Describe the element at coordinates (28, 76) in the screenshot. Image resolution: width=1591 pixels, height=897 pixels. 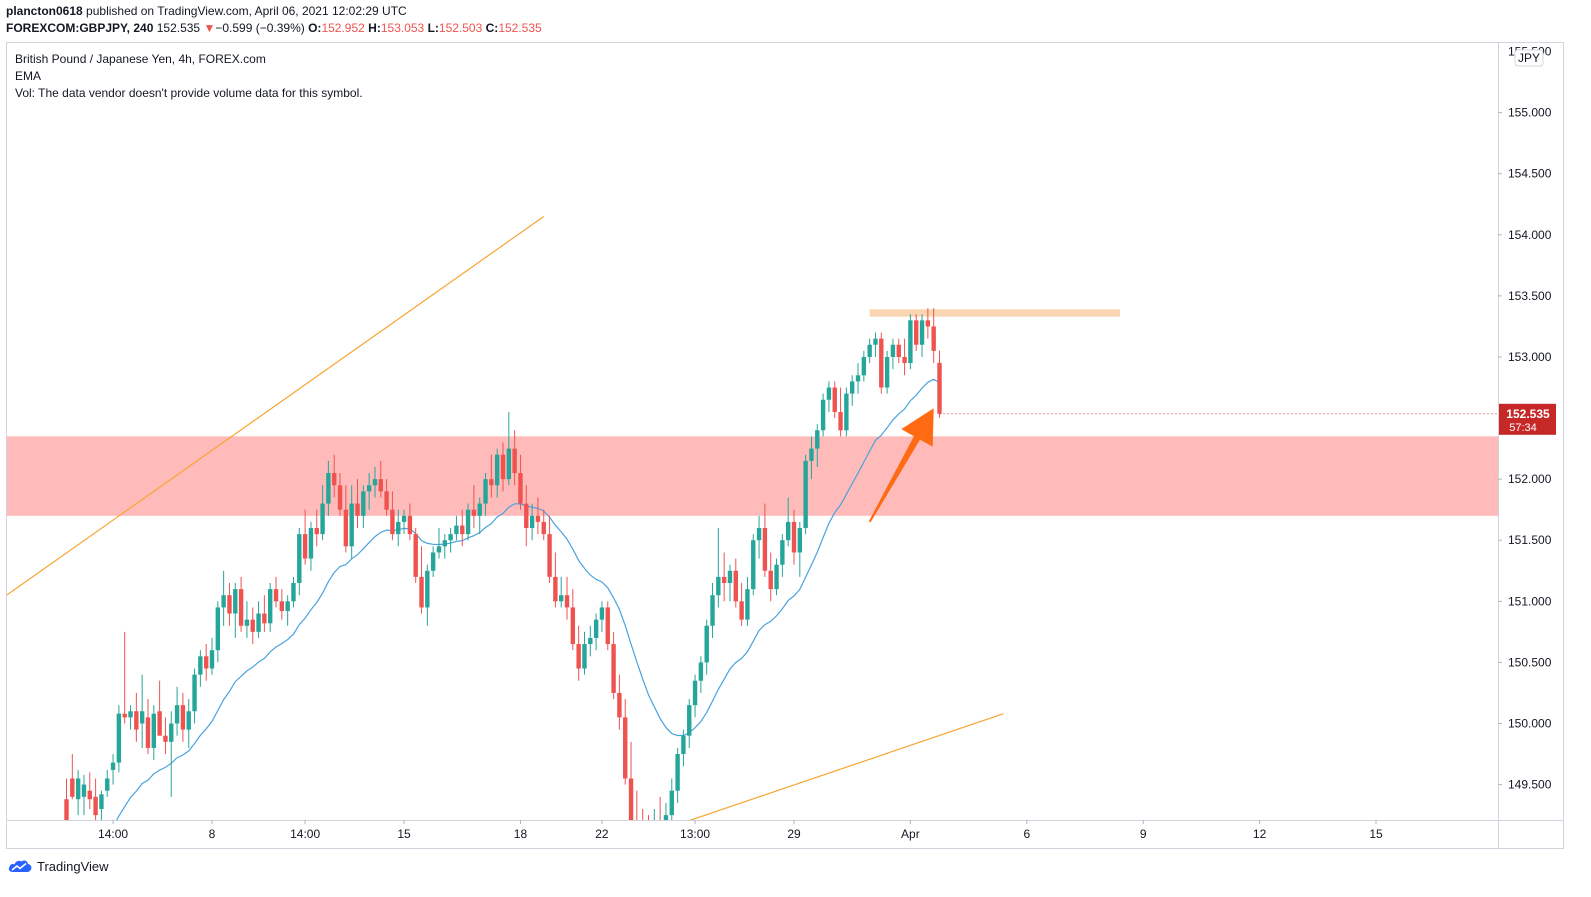
I see `legend-ema: EMA` at that location.